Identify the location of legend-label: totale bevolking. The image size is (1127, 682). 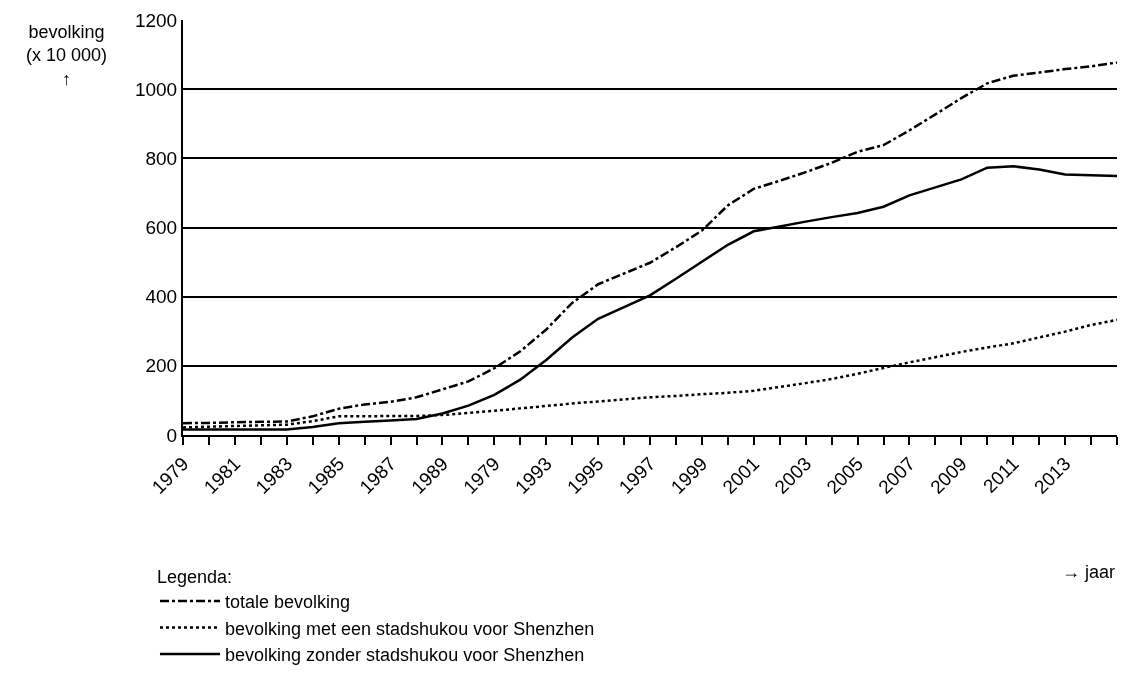
(287, 602).